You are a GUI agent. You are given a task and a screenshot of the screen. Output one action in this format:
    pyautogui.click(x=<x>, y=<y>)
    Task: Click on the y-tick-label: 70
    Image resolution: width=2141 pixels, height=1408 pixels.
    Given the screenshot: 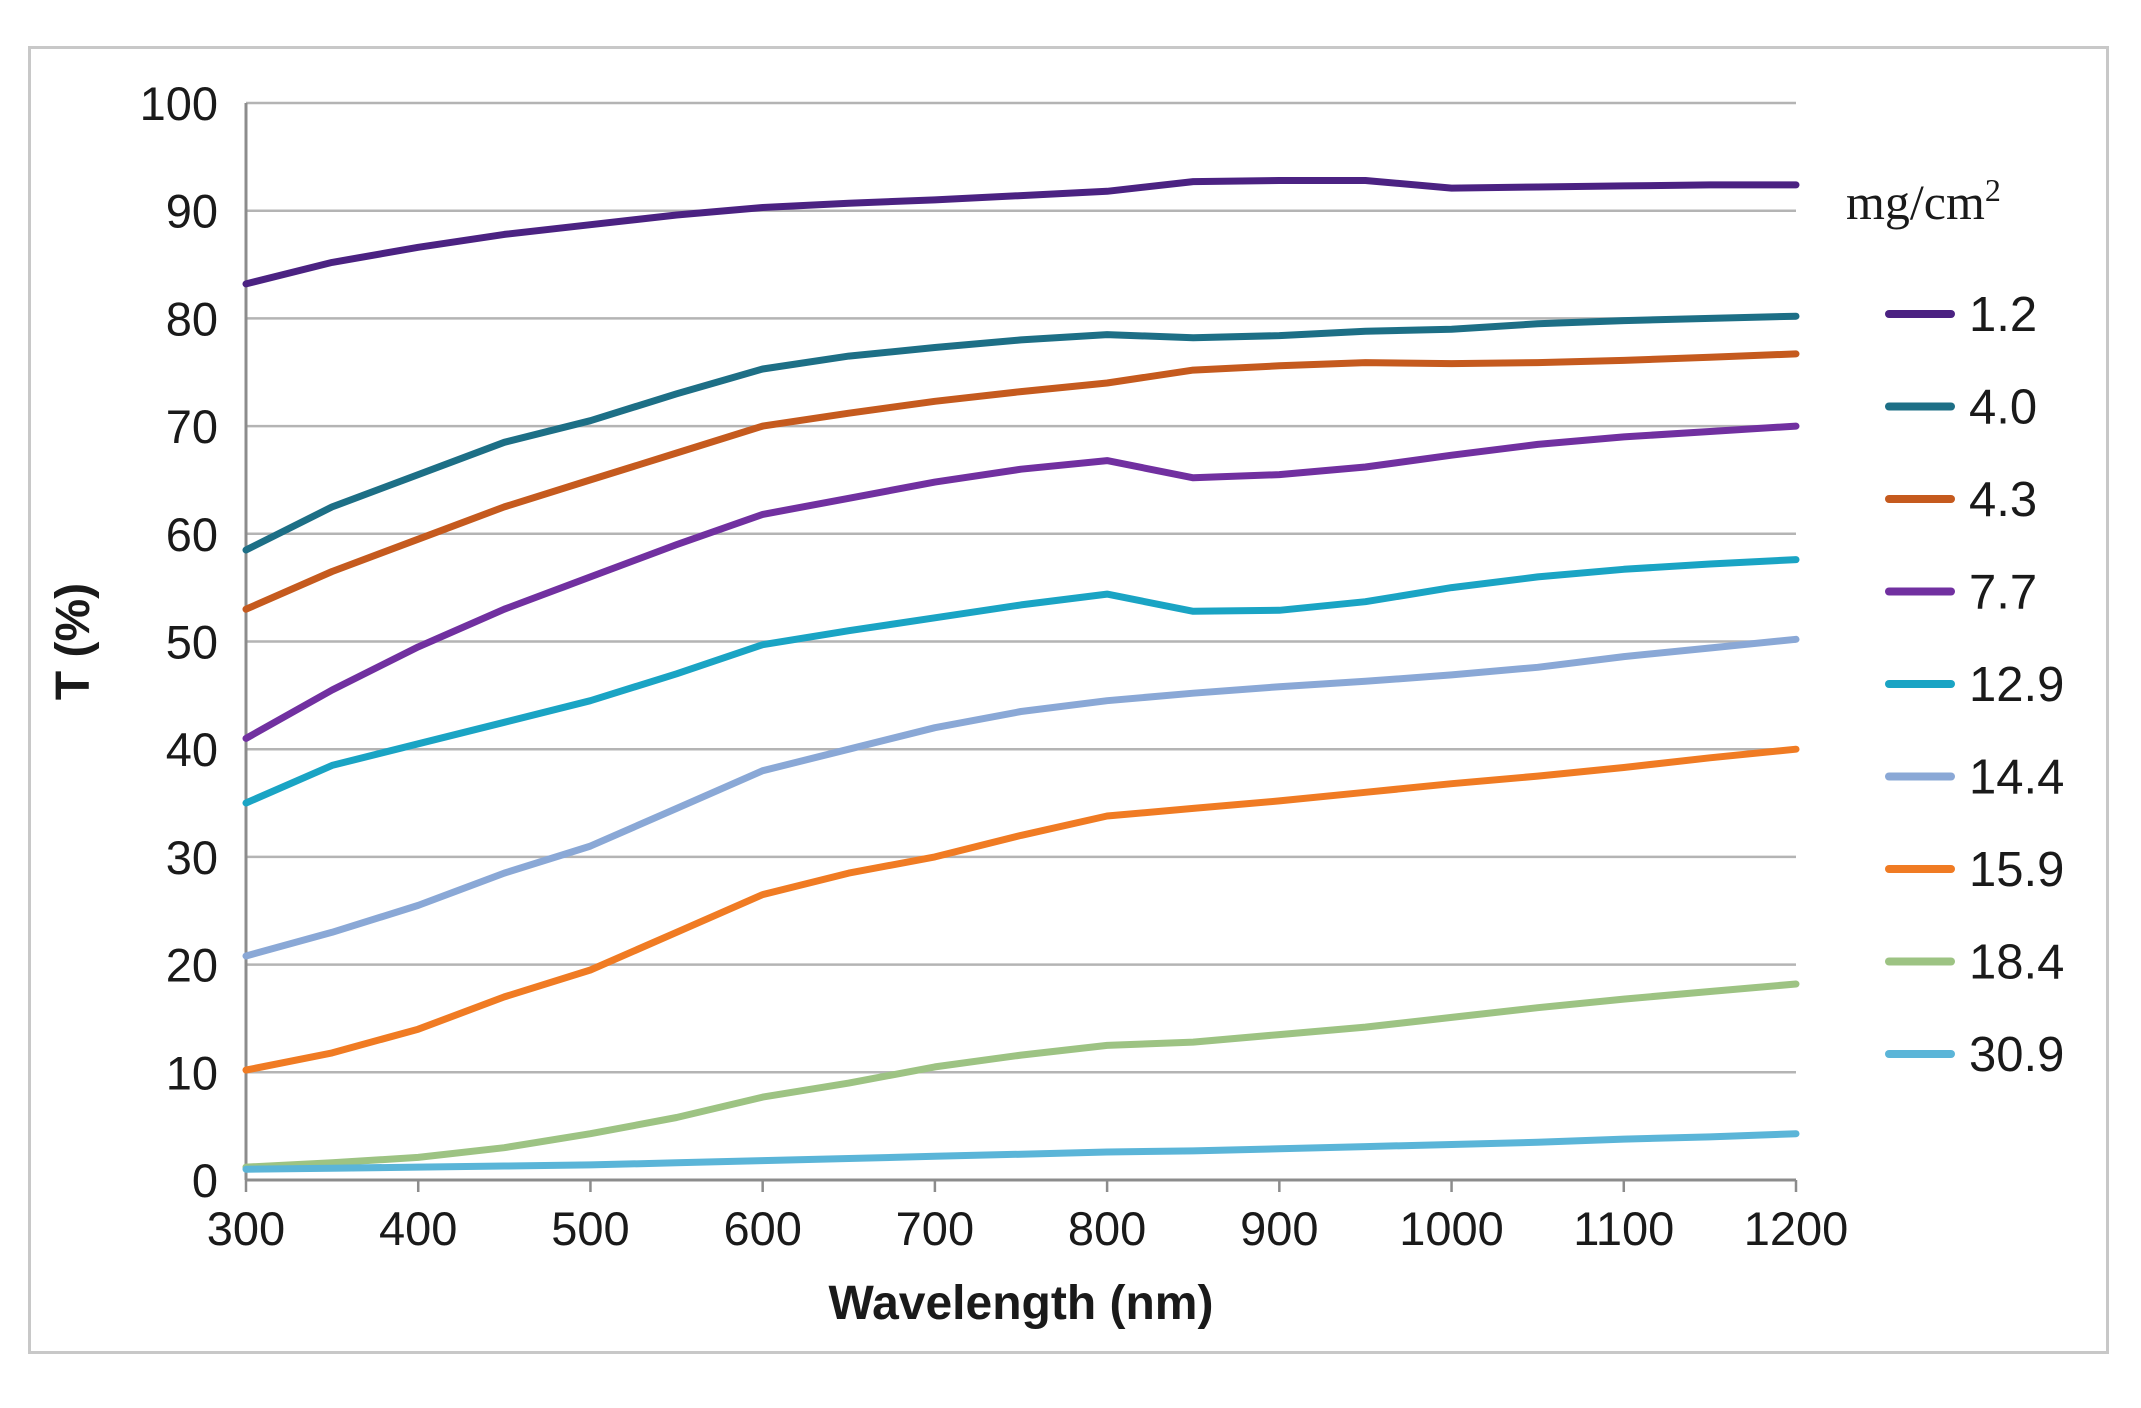 What is the action you would take?
    pyautogui.click(x=192, y=426)
    